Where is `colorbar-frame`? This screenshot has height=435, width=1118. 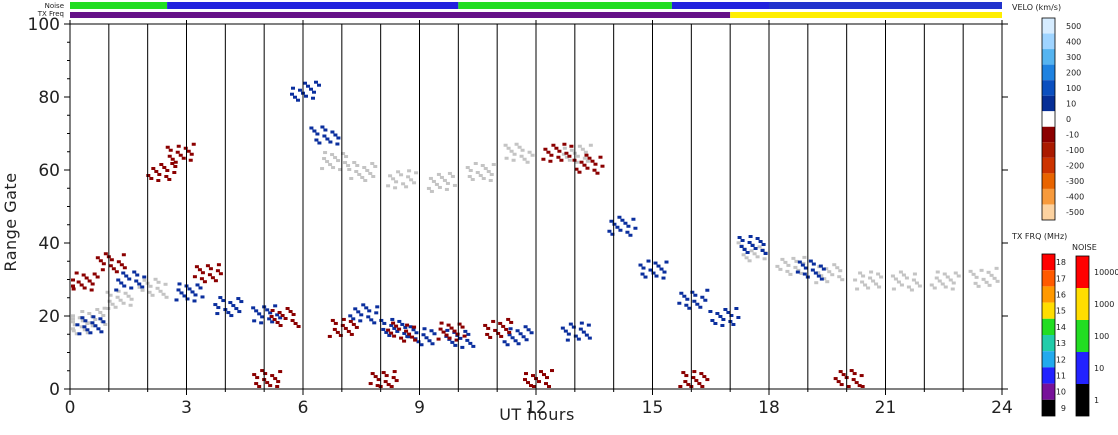 colorbar-frame is located at coordinates (1048, 119).